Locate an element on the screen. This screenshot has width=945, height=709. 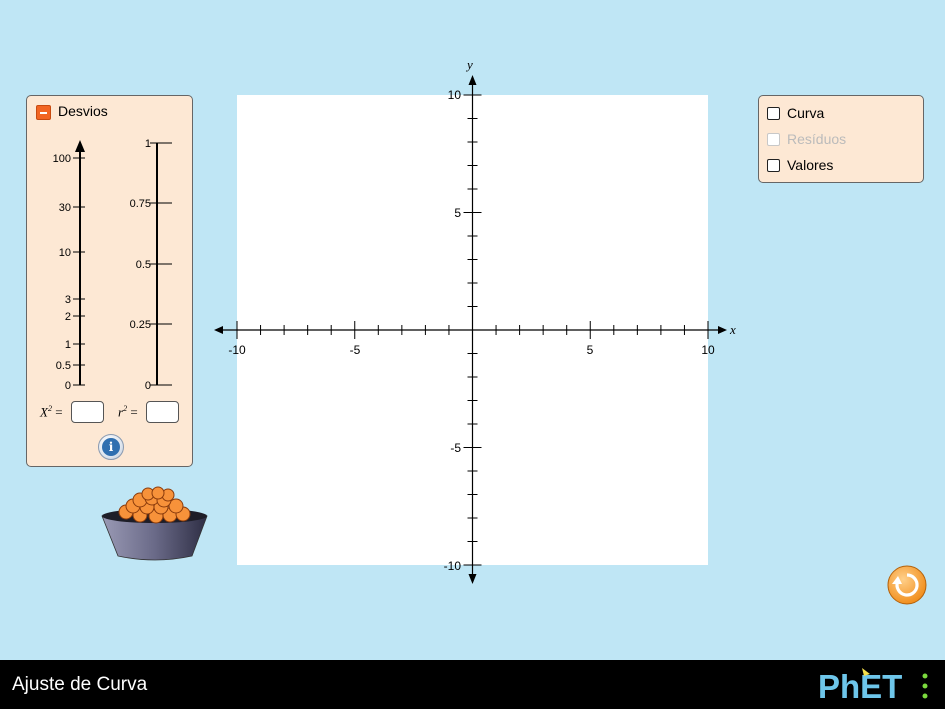
r-tick-label: 1 is located at coordinates (148, 144).